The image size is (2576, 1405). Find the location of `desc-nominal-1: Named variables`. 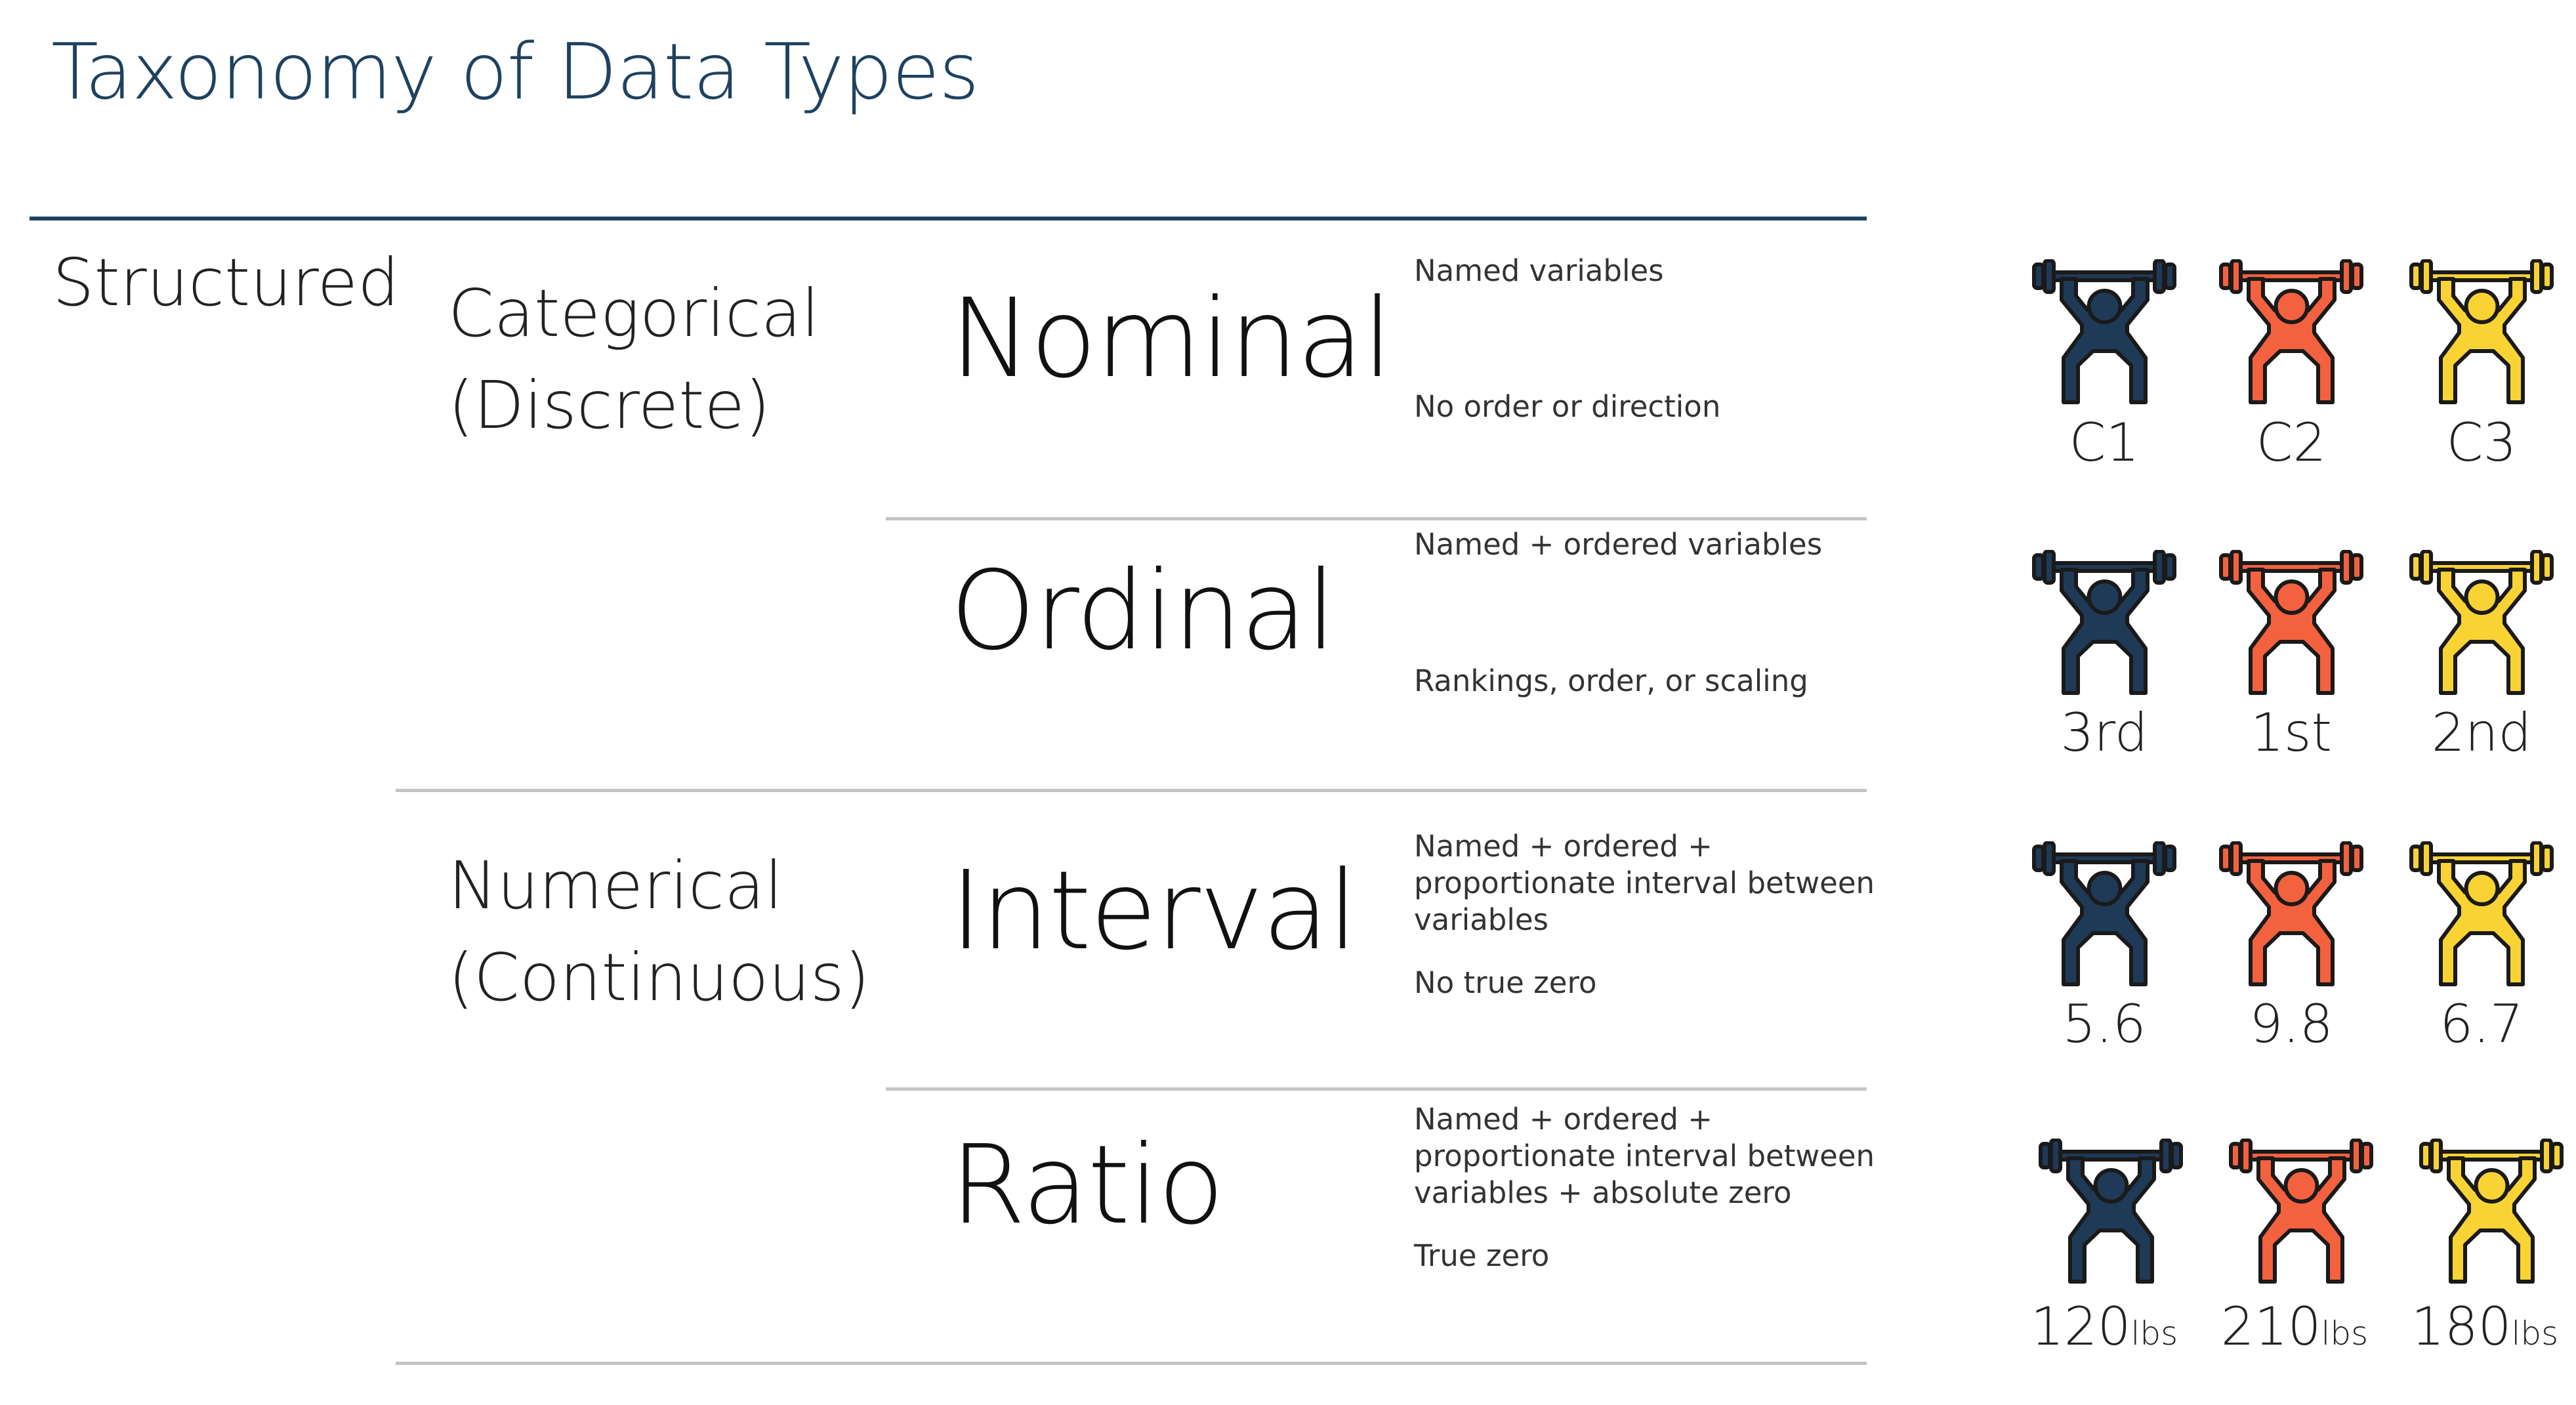

desc-nominal-1: Named variables is located at coordinates (1539, 270).